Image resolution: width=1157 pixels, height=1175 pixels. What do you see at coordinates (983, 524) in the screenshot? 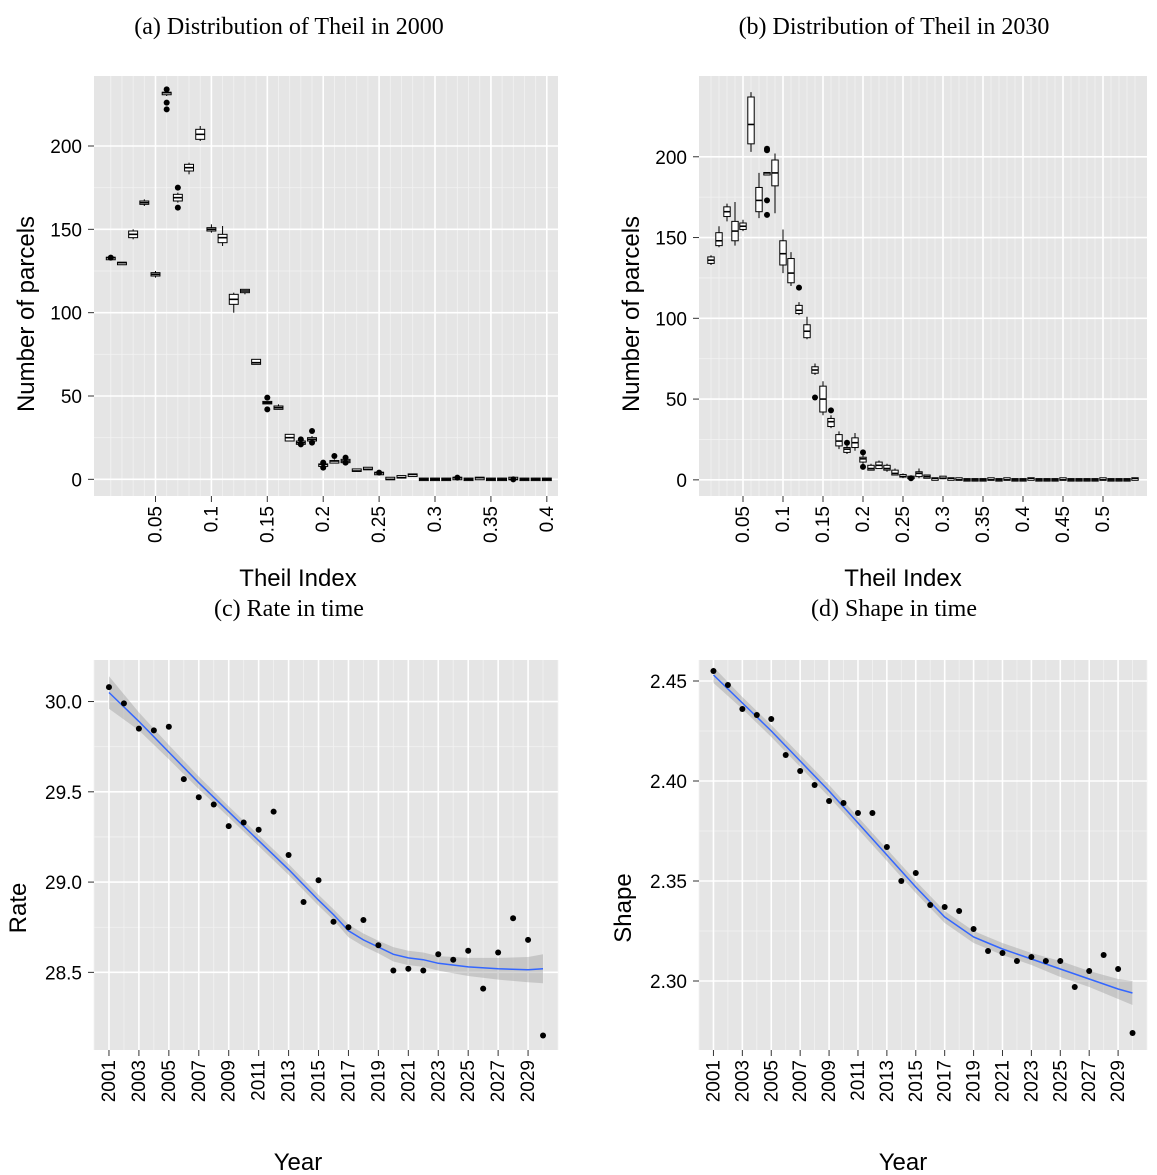
I see `x-tick-label: 0.35` at bounding box center [983, 524].